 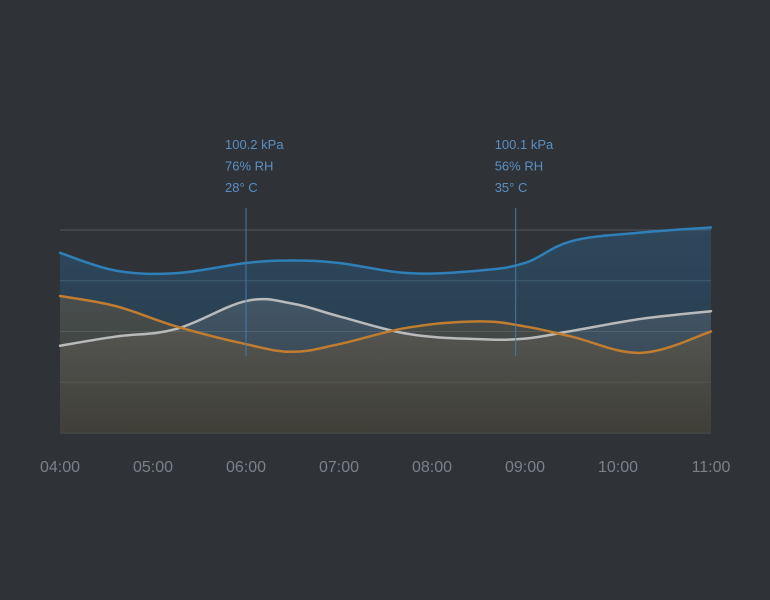 What do you see at coordinates (60, 467) in the screenshot?
I see `x-tick-label: 04:00` at bounding box center [60, 467].